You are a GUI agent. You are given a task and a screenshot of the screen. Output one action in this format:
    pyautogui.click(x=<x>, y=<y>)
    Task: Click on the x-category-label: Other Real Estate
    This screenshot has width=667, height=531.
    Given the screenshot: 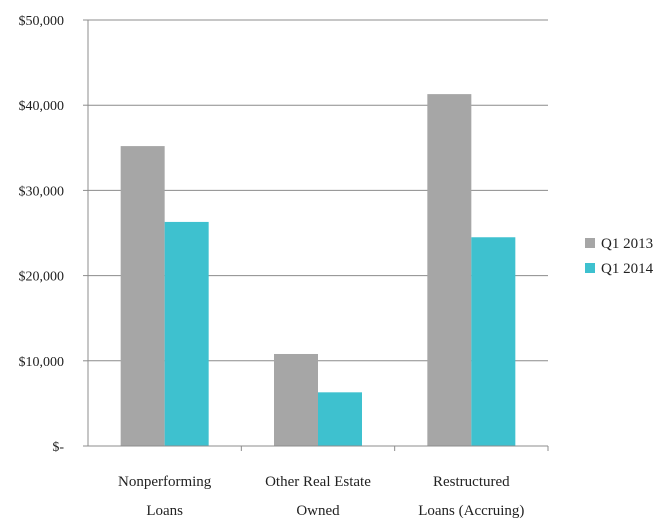 What is the action you would take?
    pyautogui.click(x=318, y=482)
    